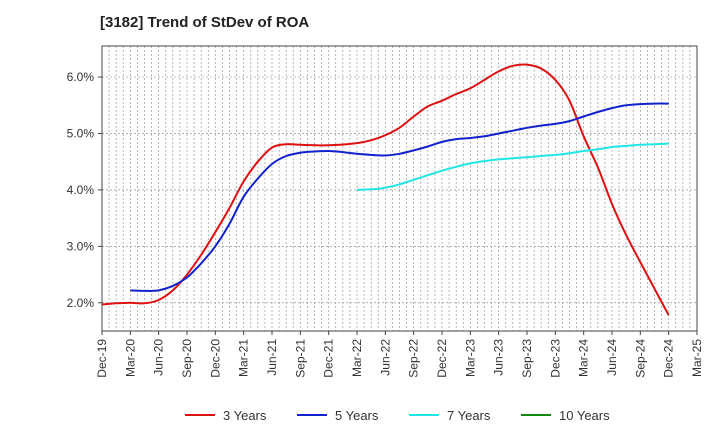 This screenshot has width=720, height=440. Describe the element at coordinates (512, 166) in the screenshot. I see `series-line-7-years` at that location.